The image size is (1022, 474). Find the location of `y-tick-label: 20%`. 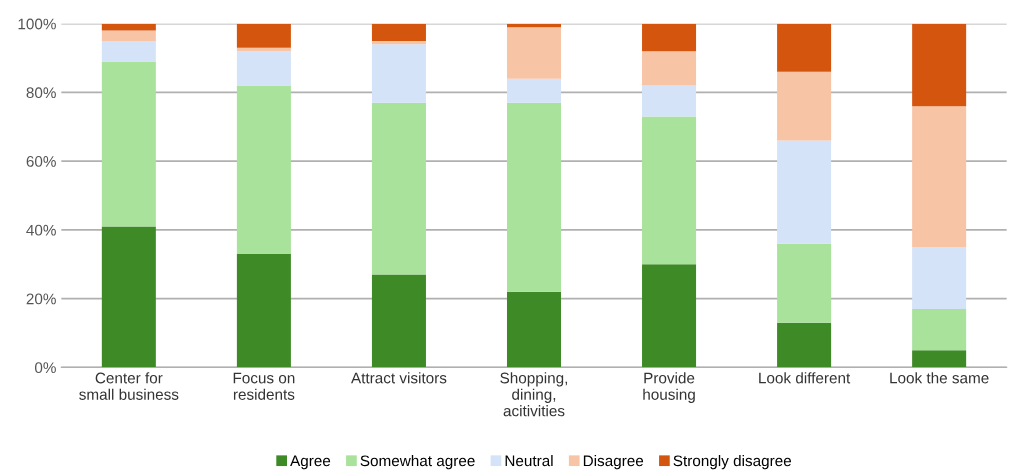

y-tick-label: 20% is located at coordinates (41, 299).